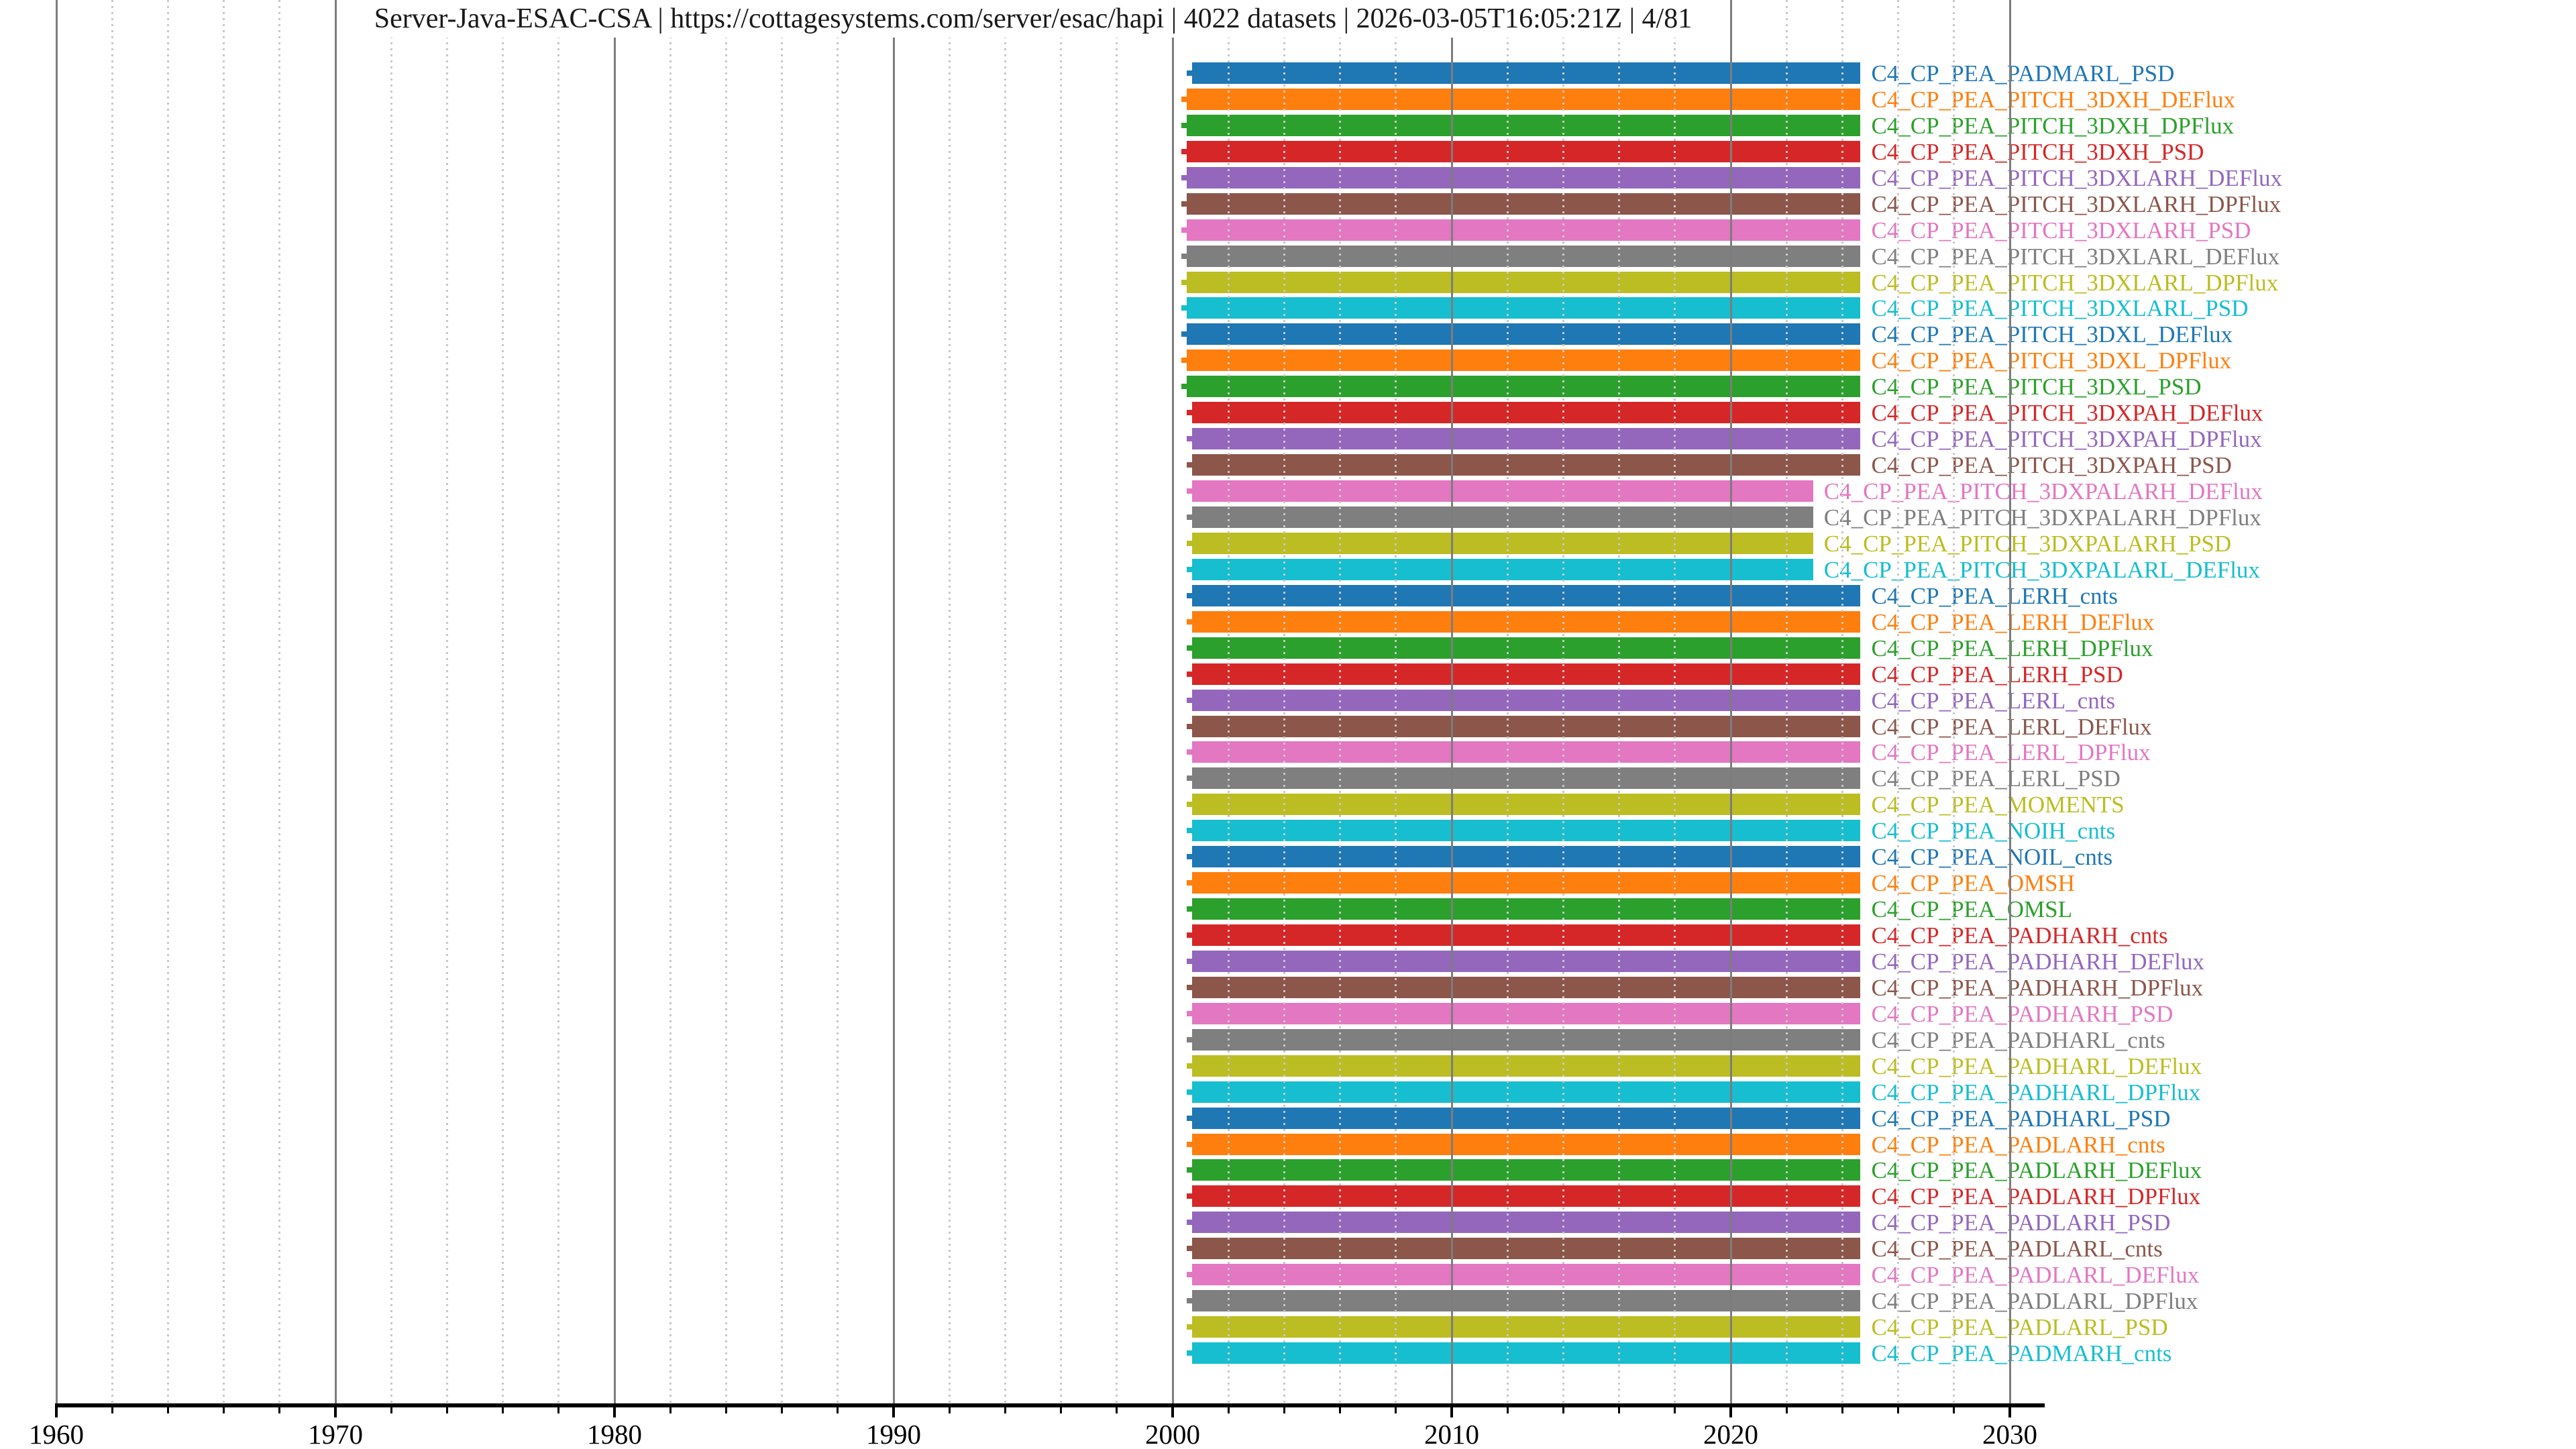 Image resolution: width=2576 pixels, height=1449 pixels. Describe the element at coordinates (2066, 439) in the screenshot. I see `dataset-label: C4_CP_PEA_PITCH_3DXPAH_DPFlux` at that location.